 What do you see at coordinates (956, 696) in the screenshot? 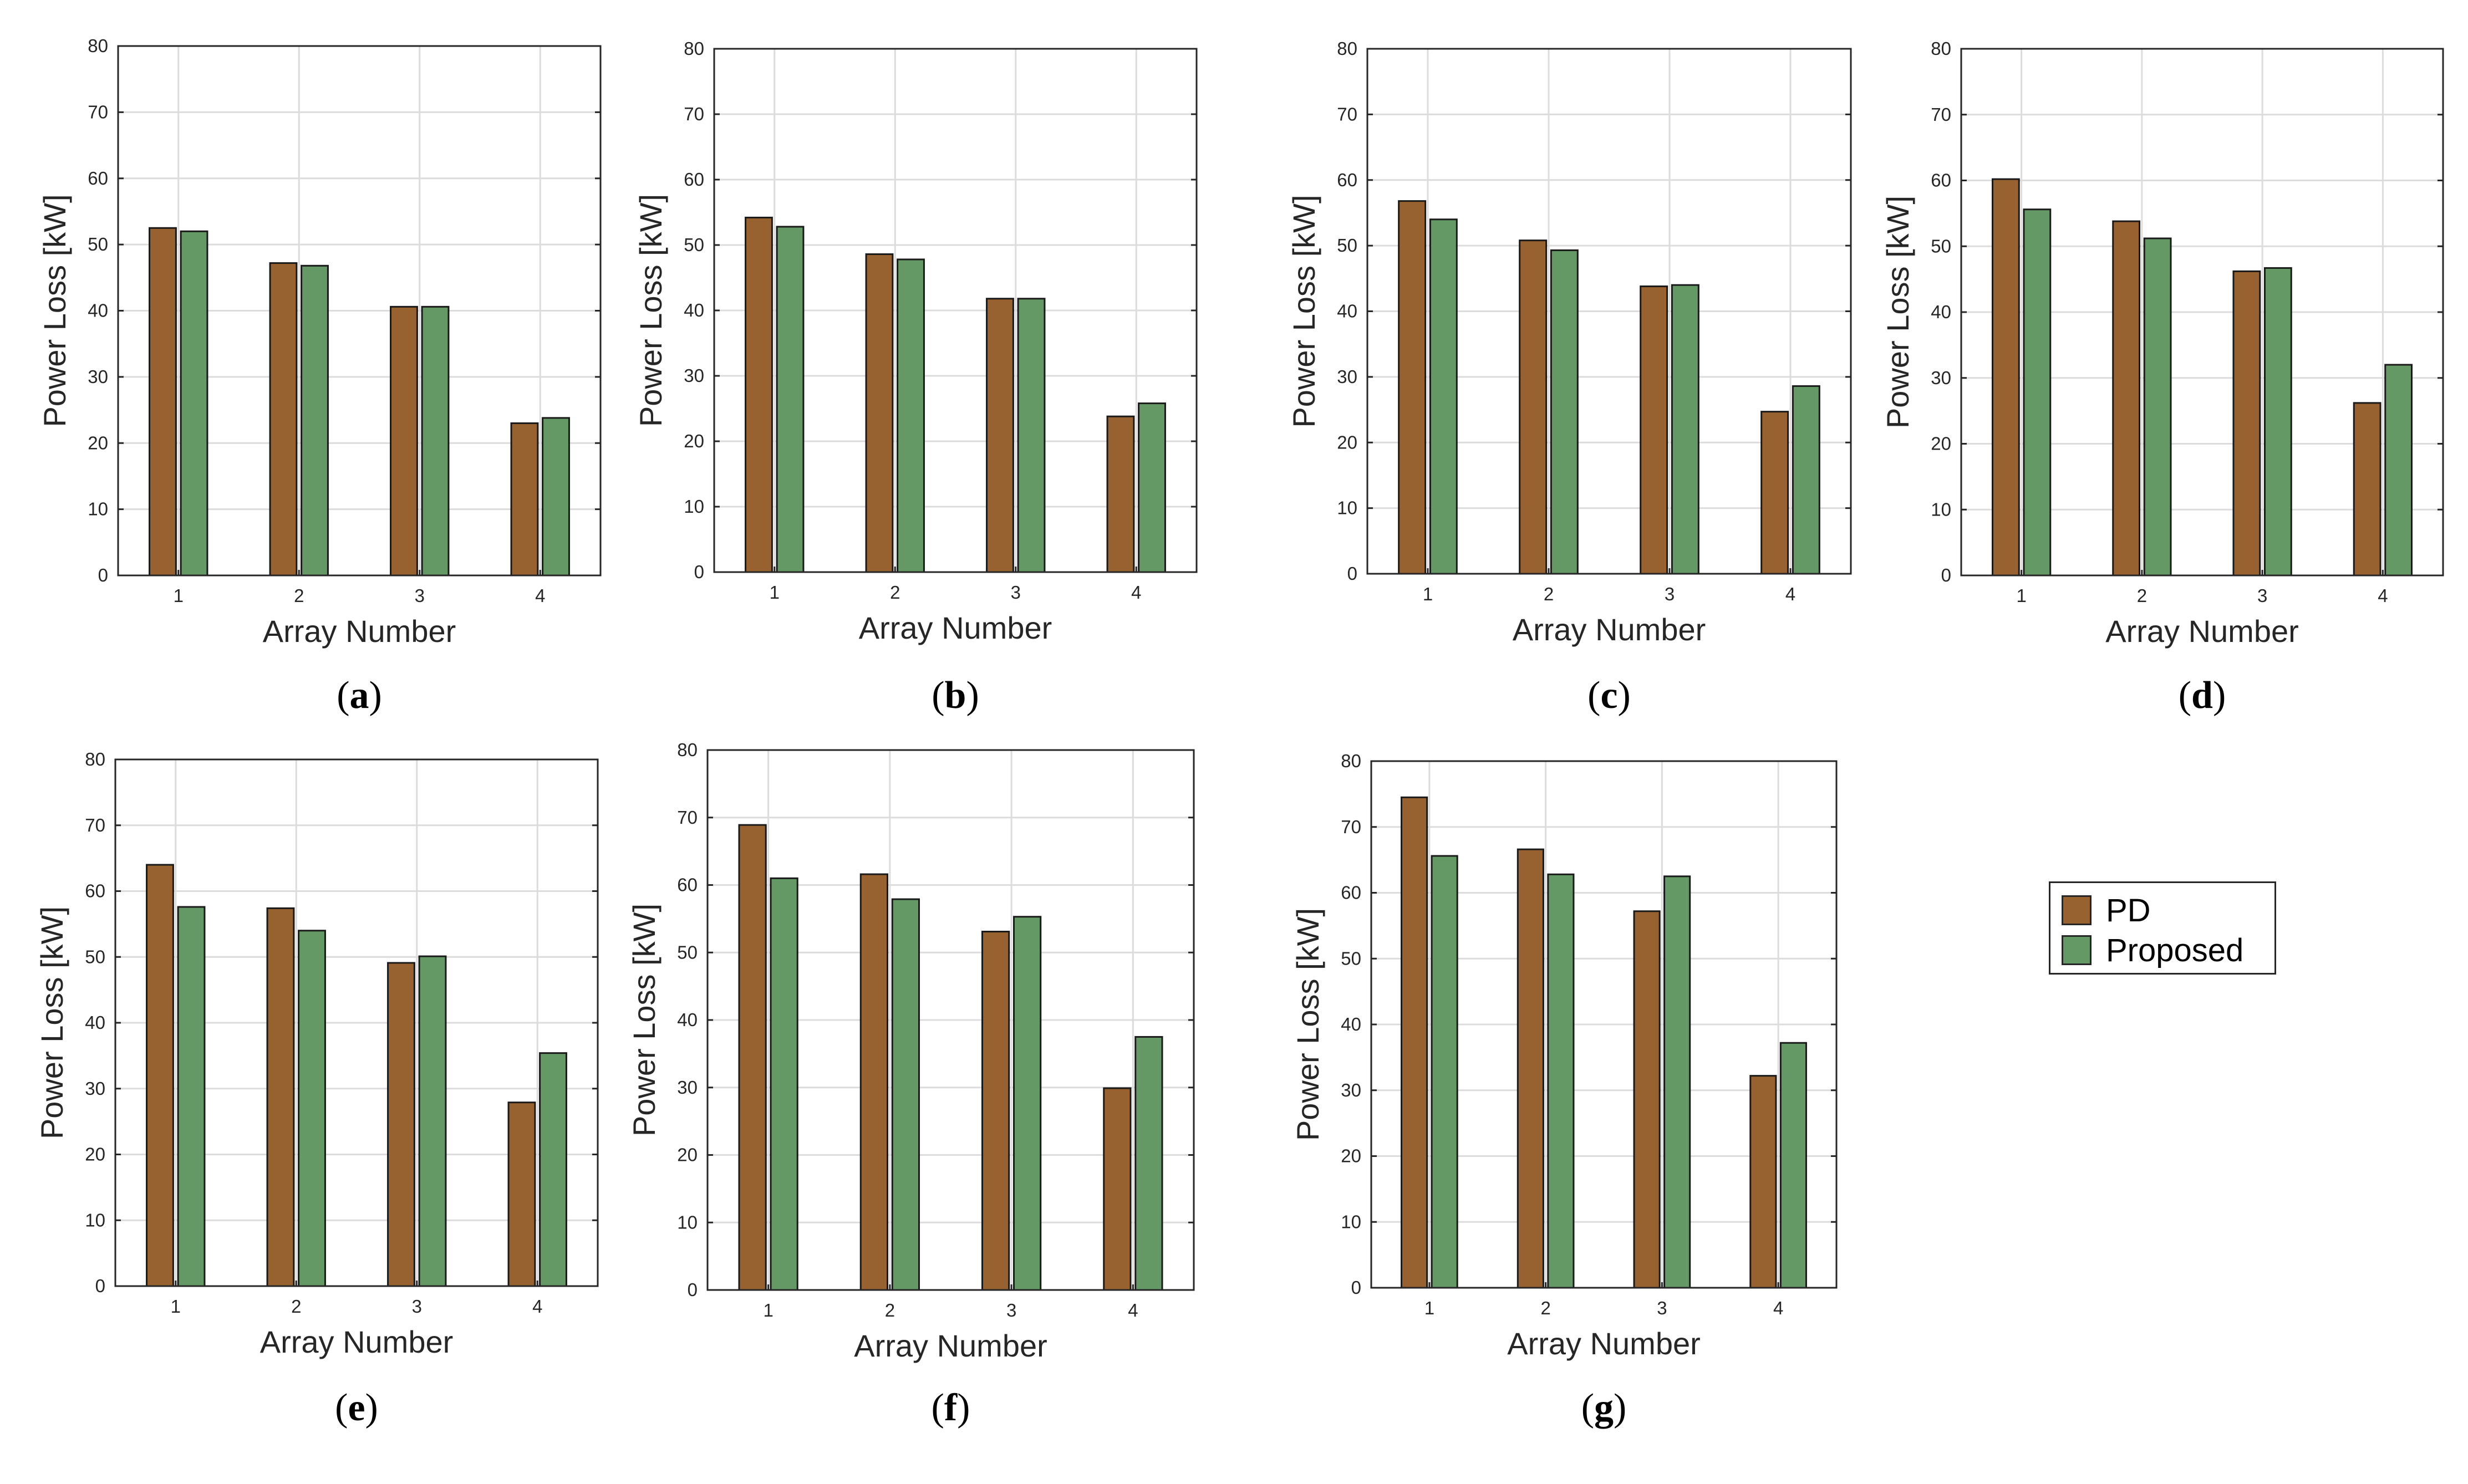
I see `panel-label-b: (b)` at bounding box center [956, 696].